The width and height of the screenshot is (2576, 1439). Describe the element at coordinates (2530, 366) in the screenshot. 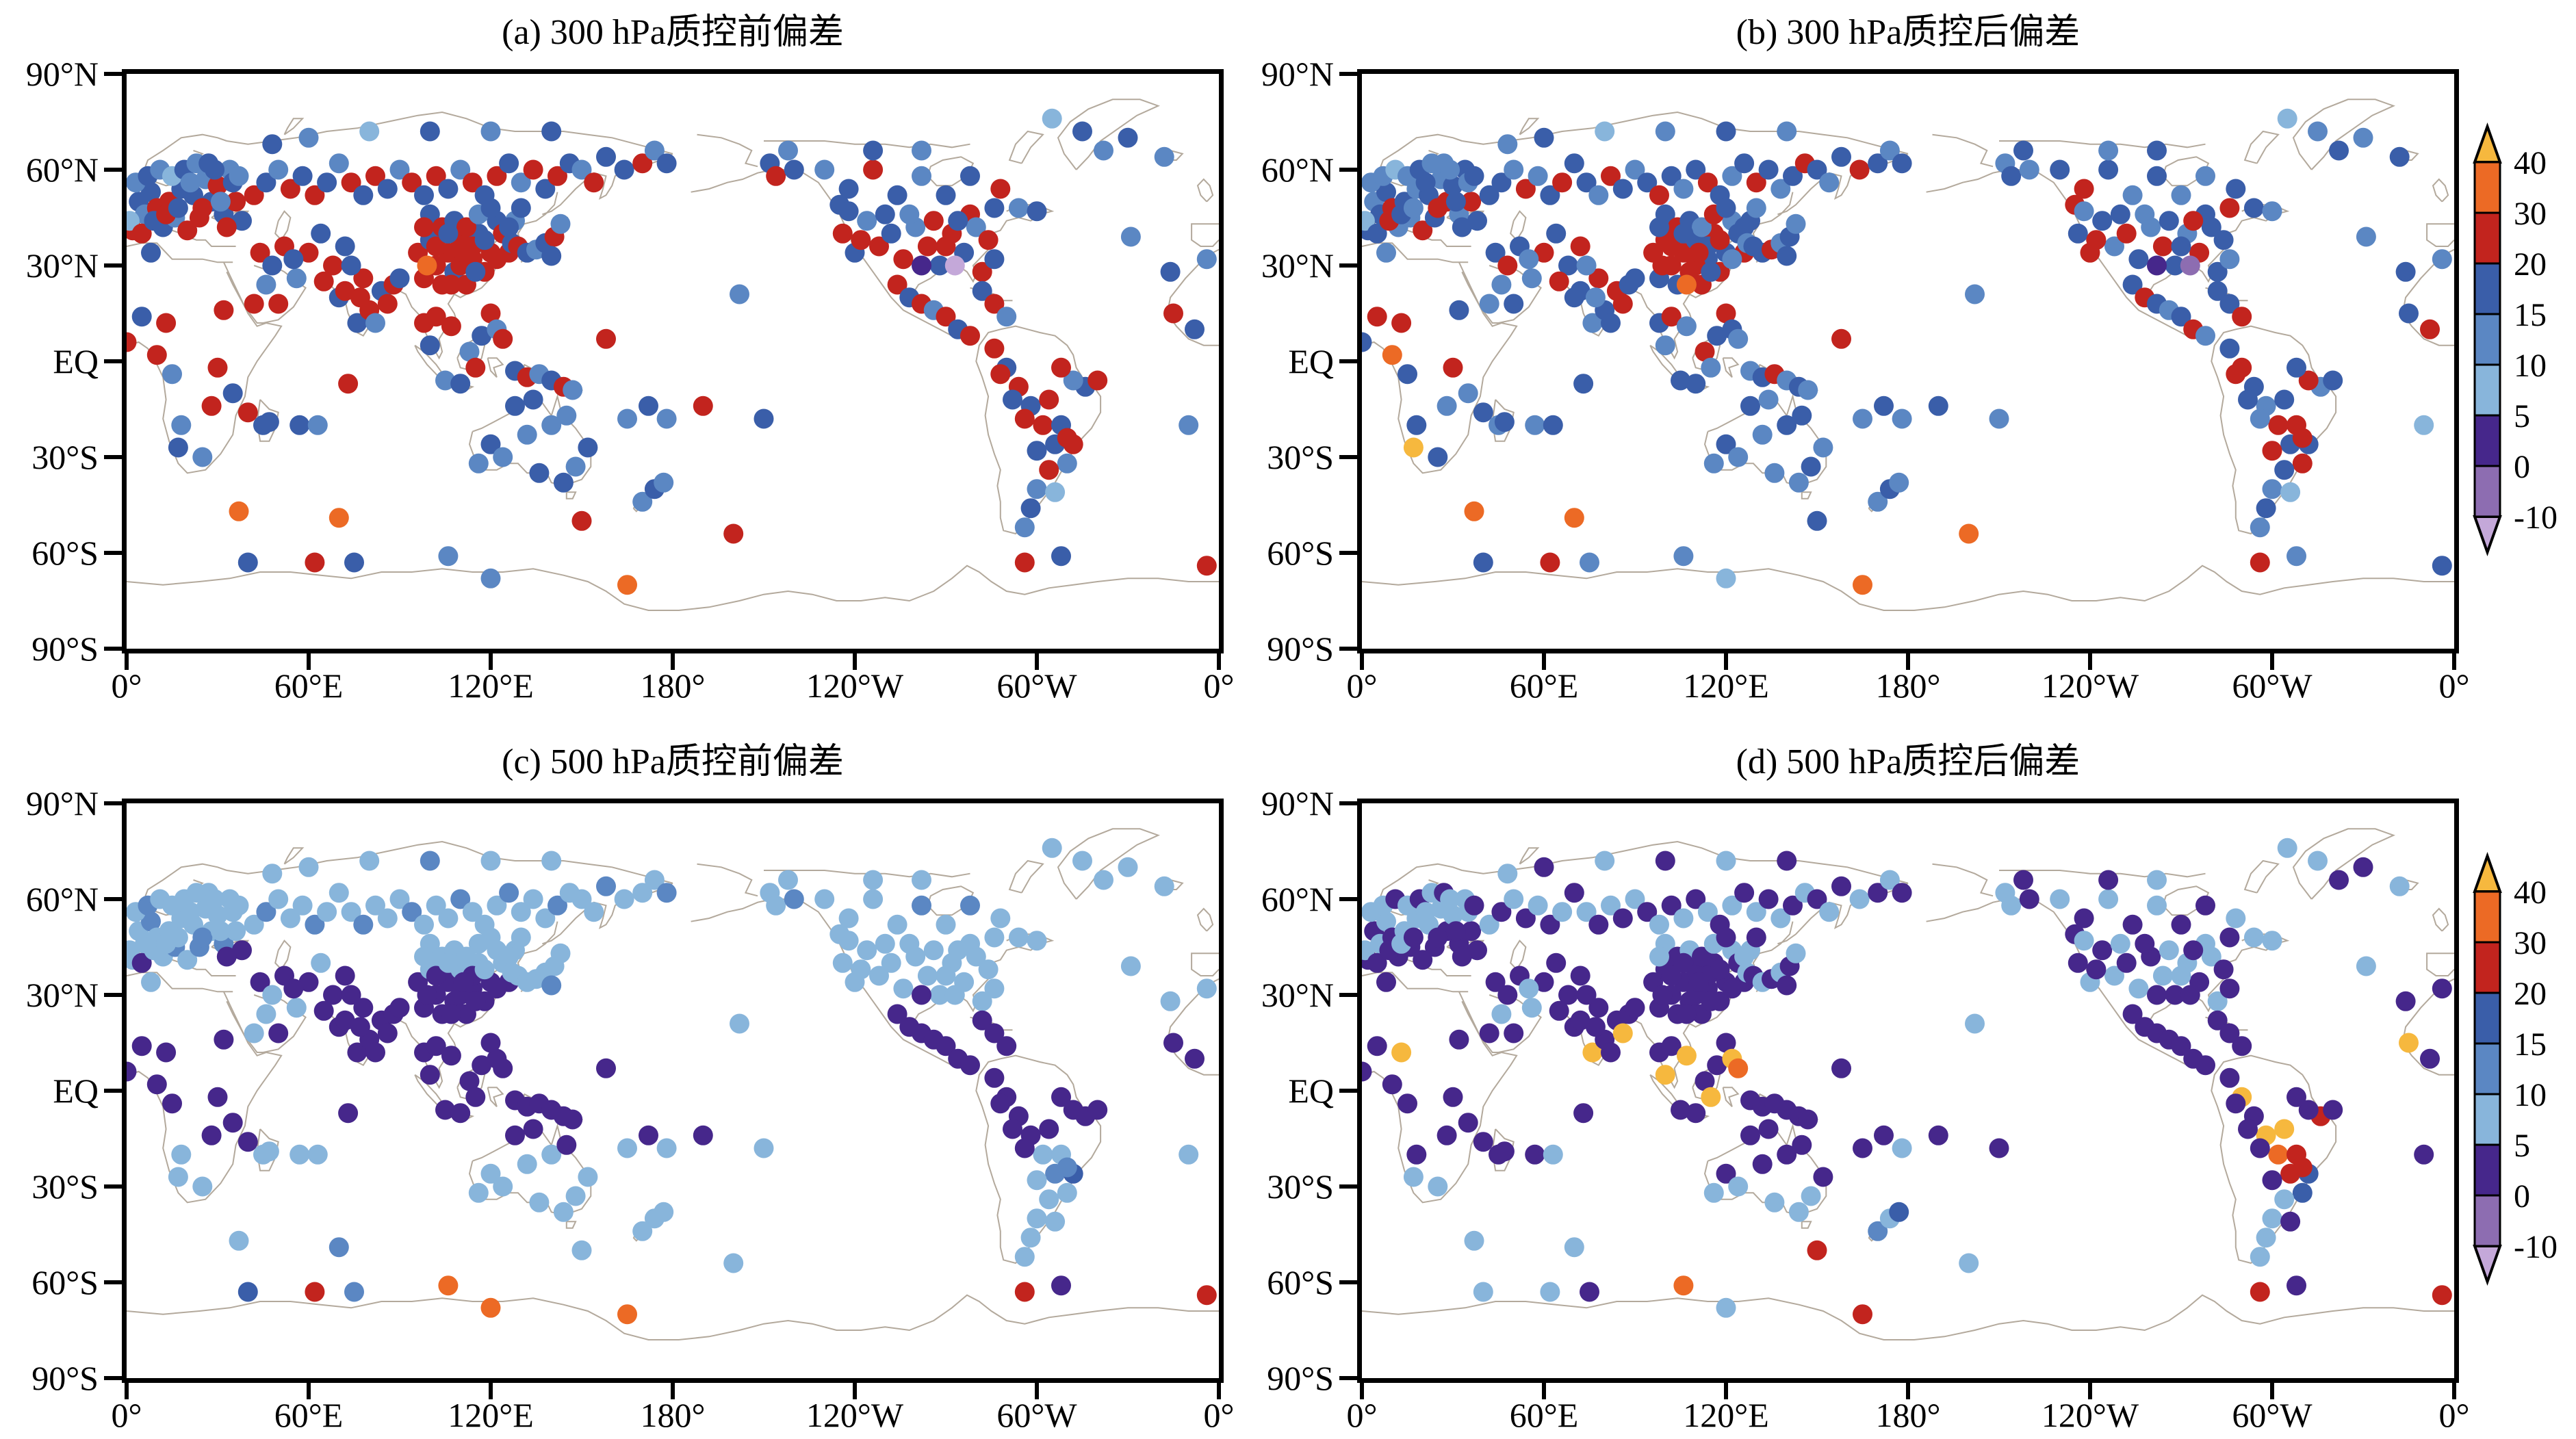

I see `colorbar-tick-label: 10` at that location.